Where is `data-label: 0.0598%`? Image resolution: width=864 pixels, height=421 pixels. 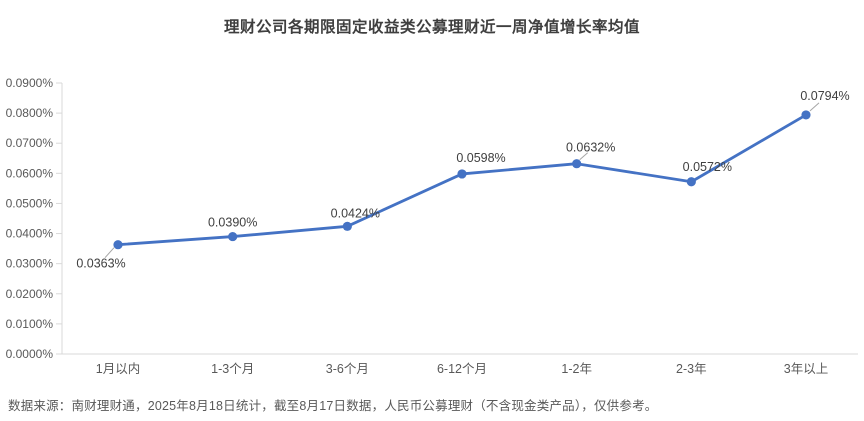
data-label: 0.0598% is located at coordinates (480, 158).